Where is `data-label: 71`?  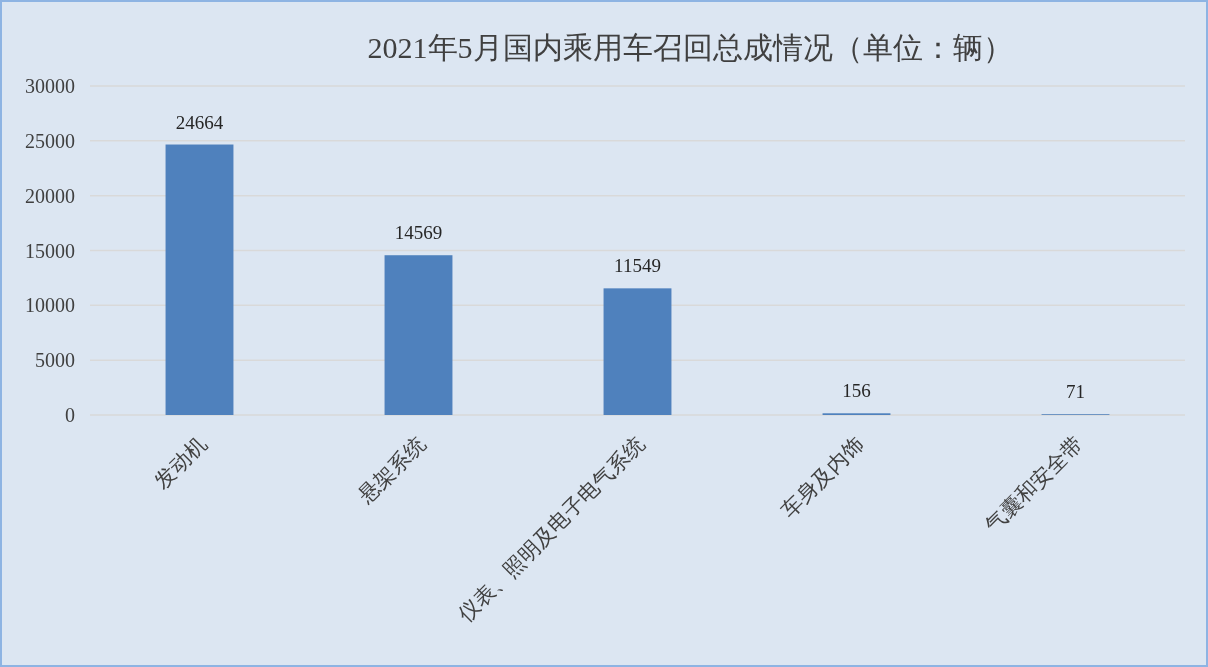 data-label: 71 is located at coordinates (1075, 392).